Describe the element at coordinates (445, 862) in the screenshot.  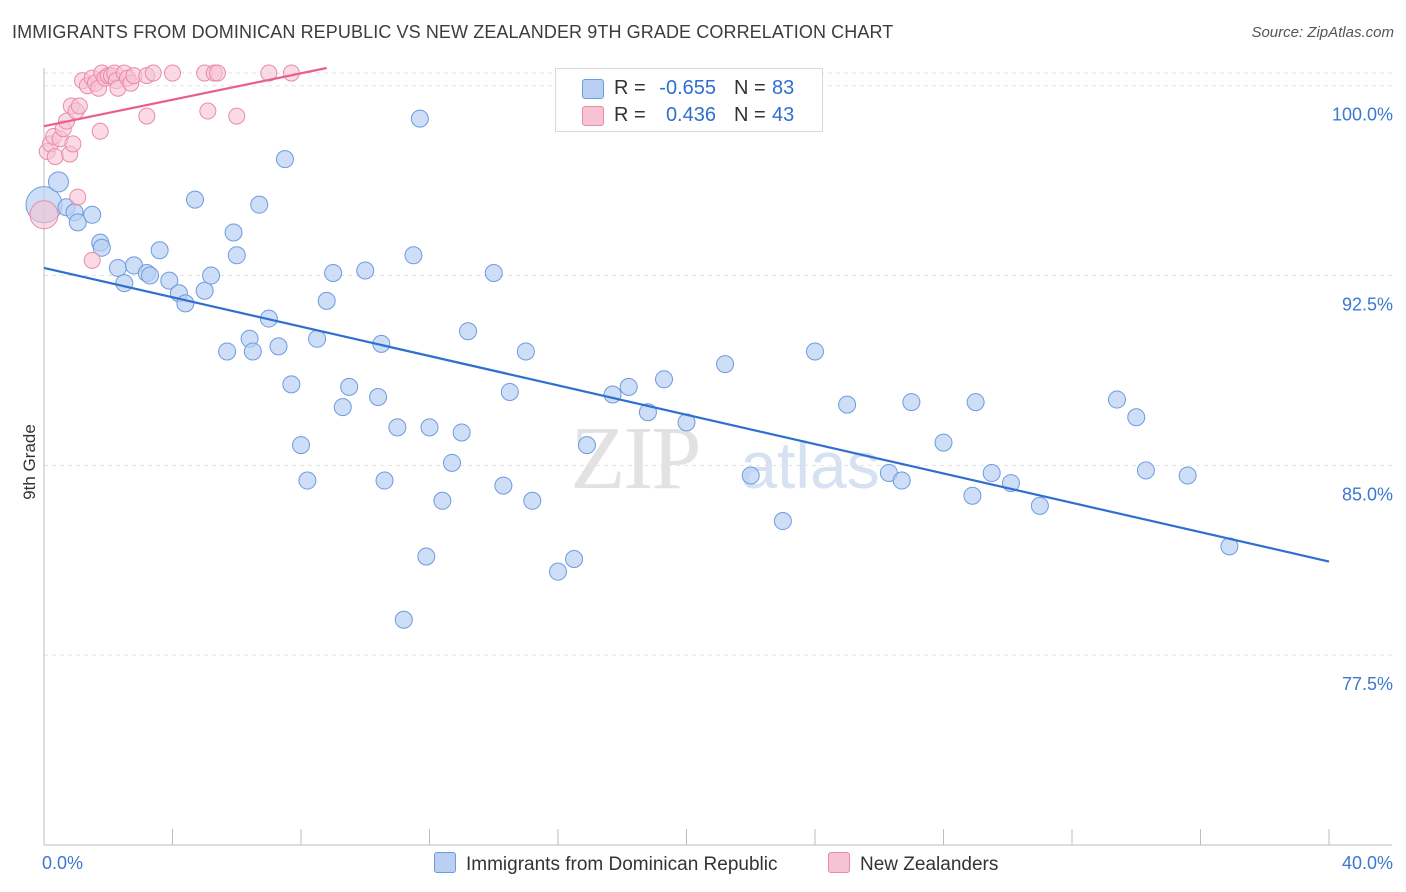
I see `legend-swatch-blue` at that location.